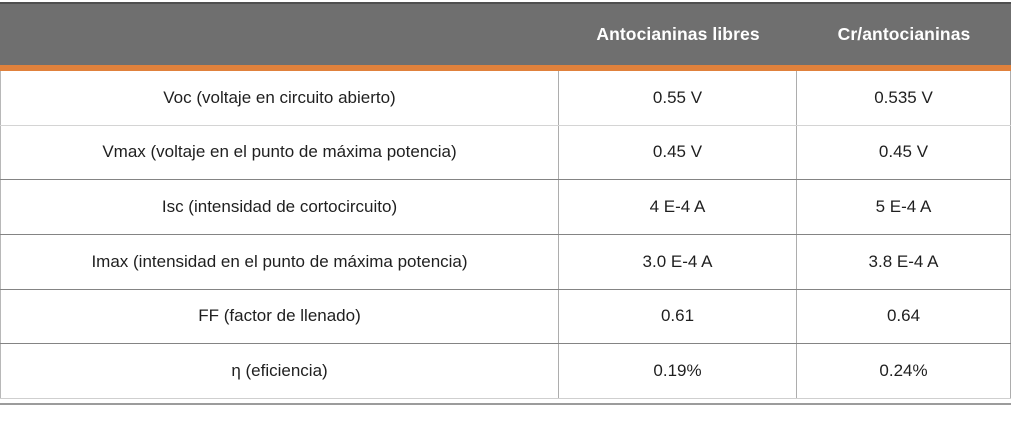  I want to click on value-cell-antocianinas: 0.19%, so click(678, 371).